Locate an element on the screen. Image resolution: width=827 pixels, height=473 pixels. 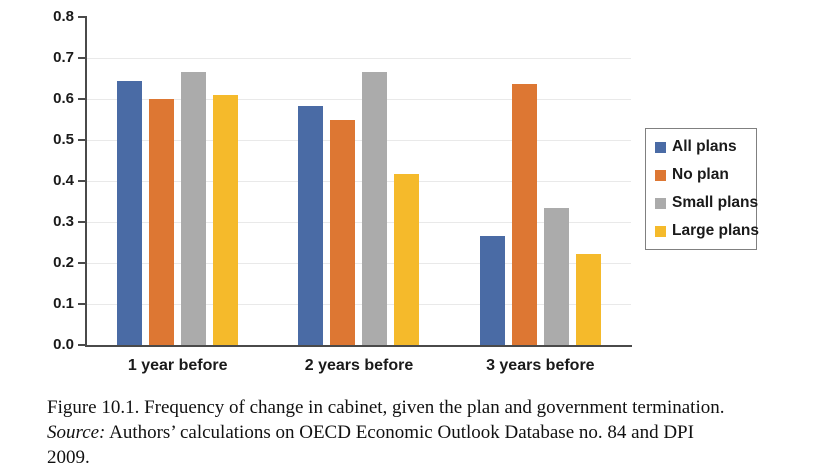
y-axis-line is located at coordinates (86, 182).